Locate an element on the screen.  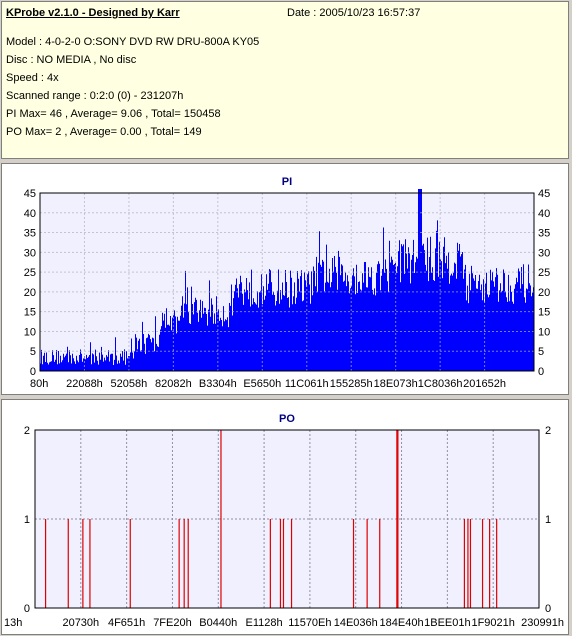
x-tick-label: 230991h is located at coordinates (542, 623).